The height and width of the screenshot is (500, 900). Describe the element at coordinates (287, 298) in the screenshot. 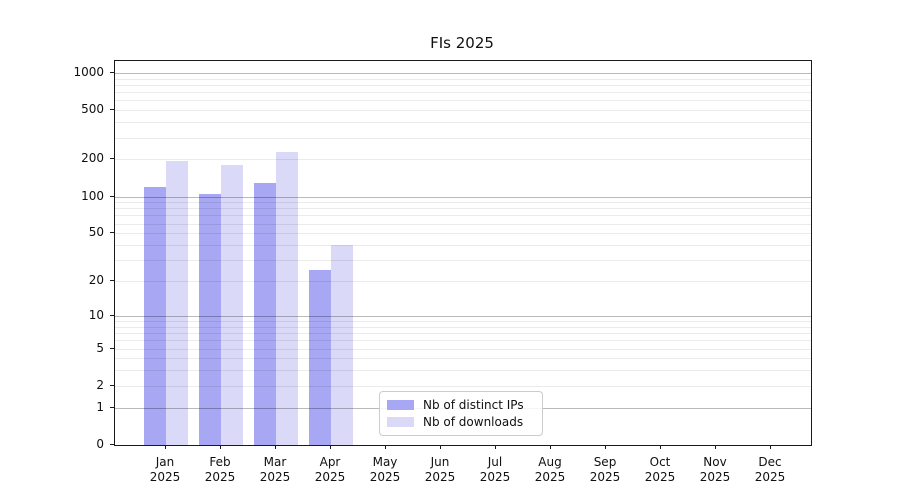

I see `bar-mar-downloads` at that location.